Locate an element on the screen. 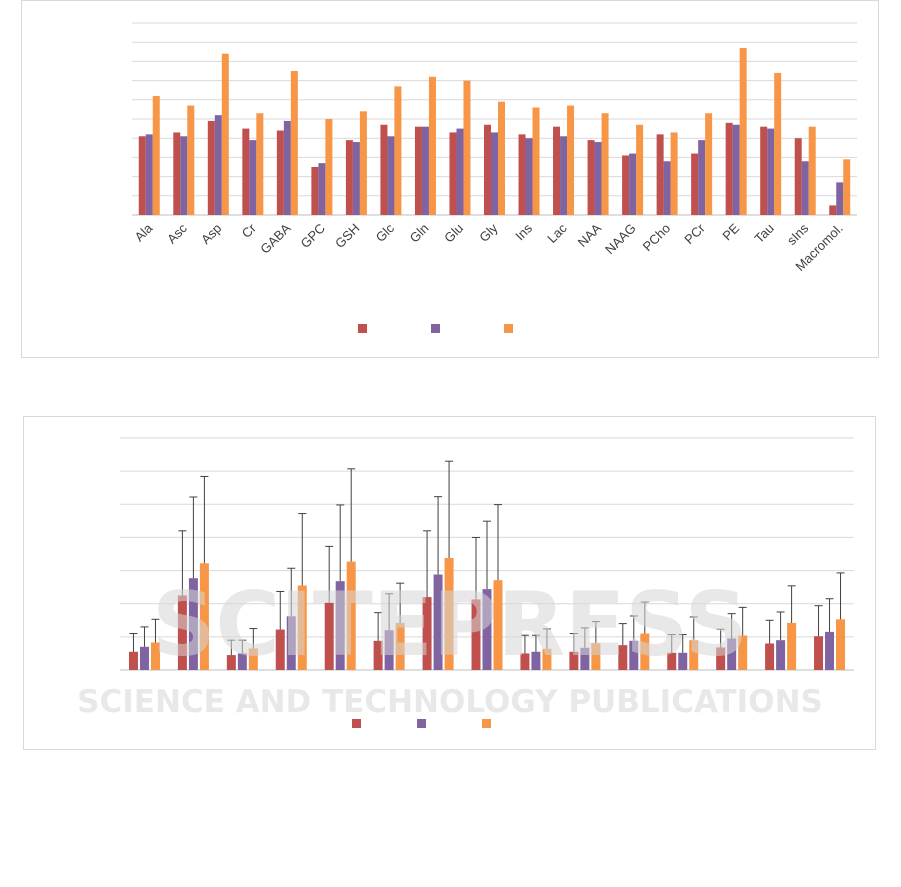 The height and width of the screenshot is (887, 901). bar-group3-series1 is located at coordinates (231, 662).